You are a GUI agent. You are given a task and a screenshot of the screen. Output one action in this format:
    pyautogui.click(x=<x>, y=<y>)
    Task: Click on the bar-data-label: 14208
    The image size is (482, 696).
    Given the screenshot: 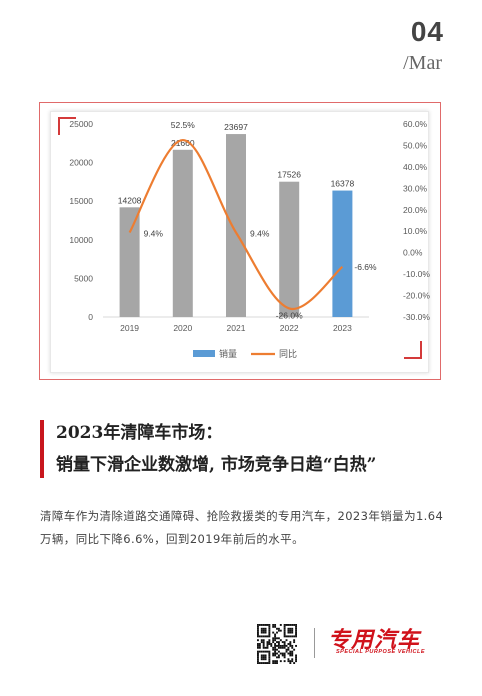 What is the action you would take?
    pyautogui.click(x=130, y=200)
    